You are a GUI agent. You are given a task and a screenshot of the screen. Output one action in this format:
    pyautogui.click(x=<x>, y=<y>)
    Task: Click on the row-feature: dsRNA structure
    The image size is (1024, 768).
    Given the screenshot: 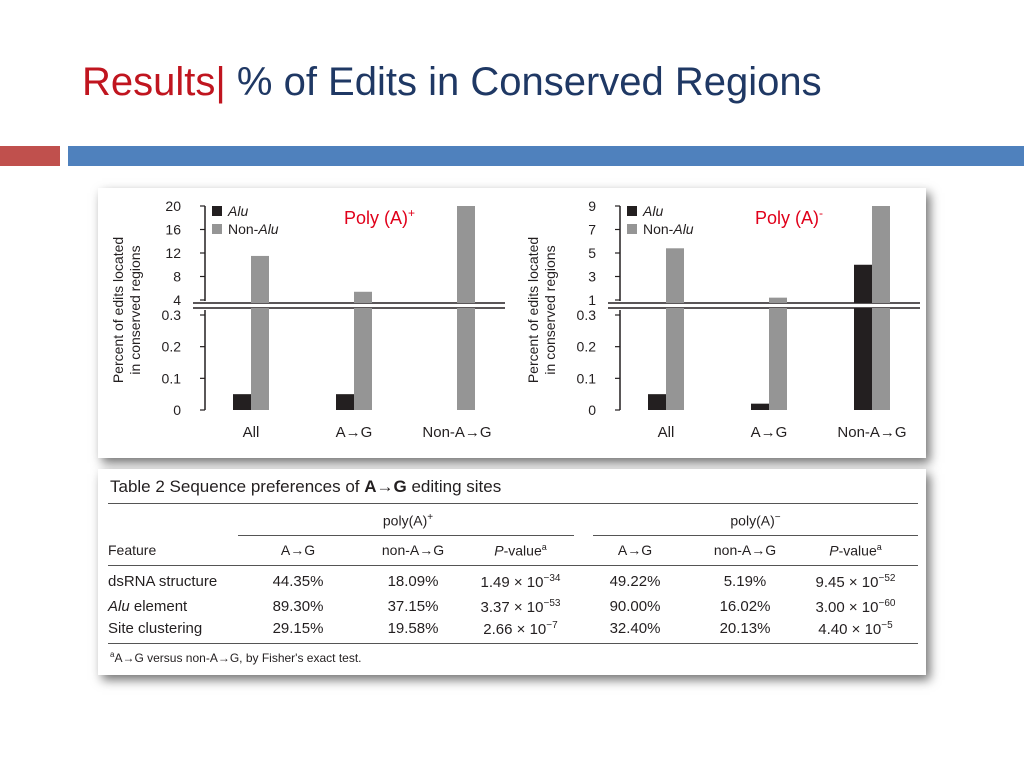 What is the action you would take?
    pyautogui.click(x=163, y=581)
    